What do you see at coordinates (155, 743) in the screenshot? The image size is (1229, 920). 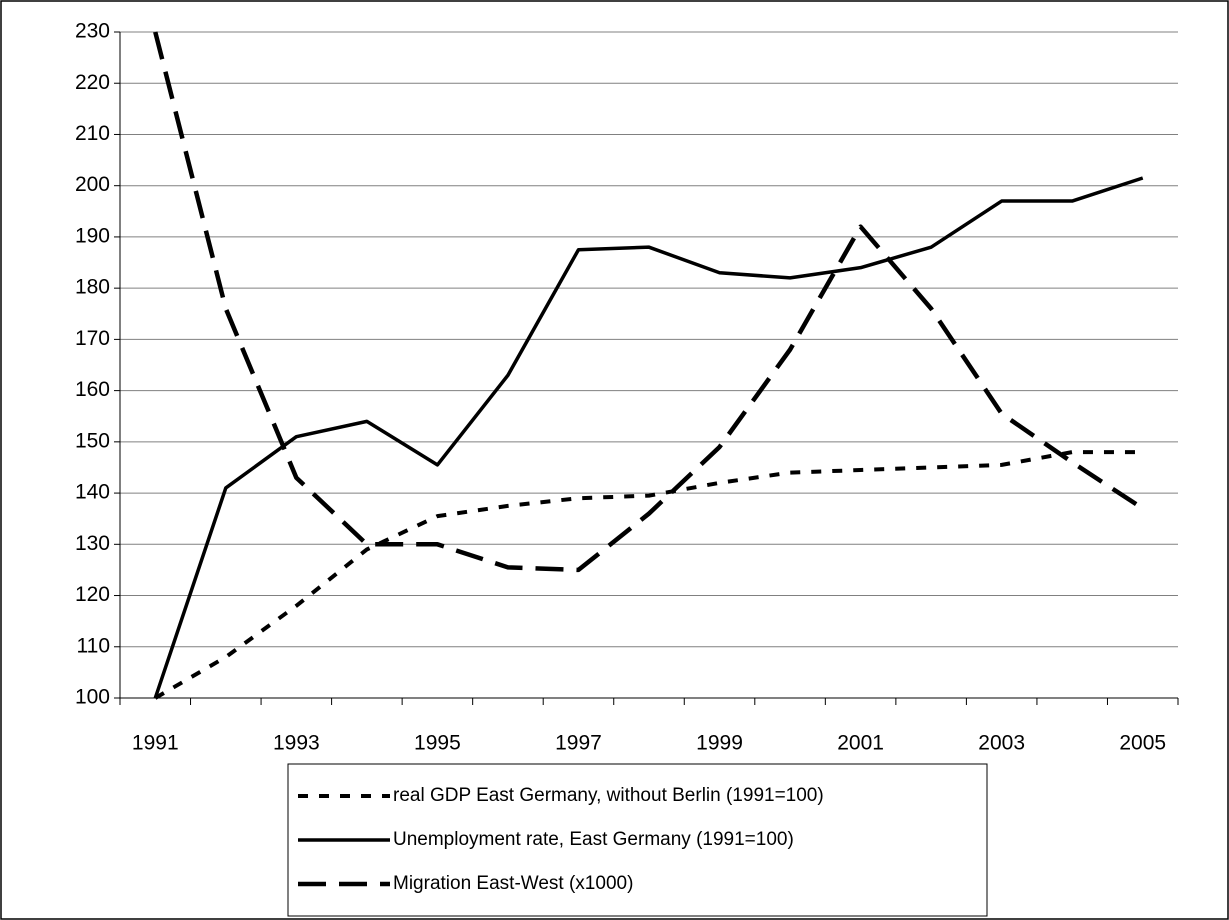 I see `x-tick-label: 1991` at bounding box center [155, 743].